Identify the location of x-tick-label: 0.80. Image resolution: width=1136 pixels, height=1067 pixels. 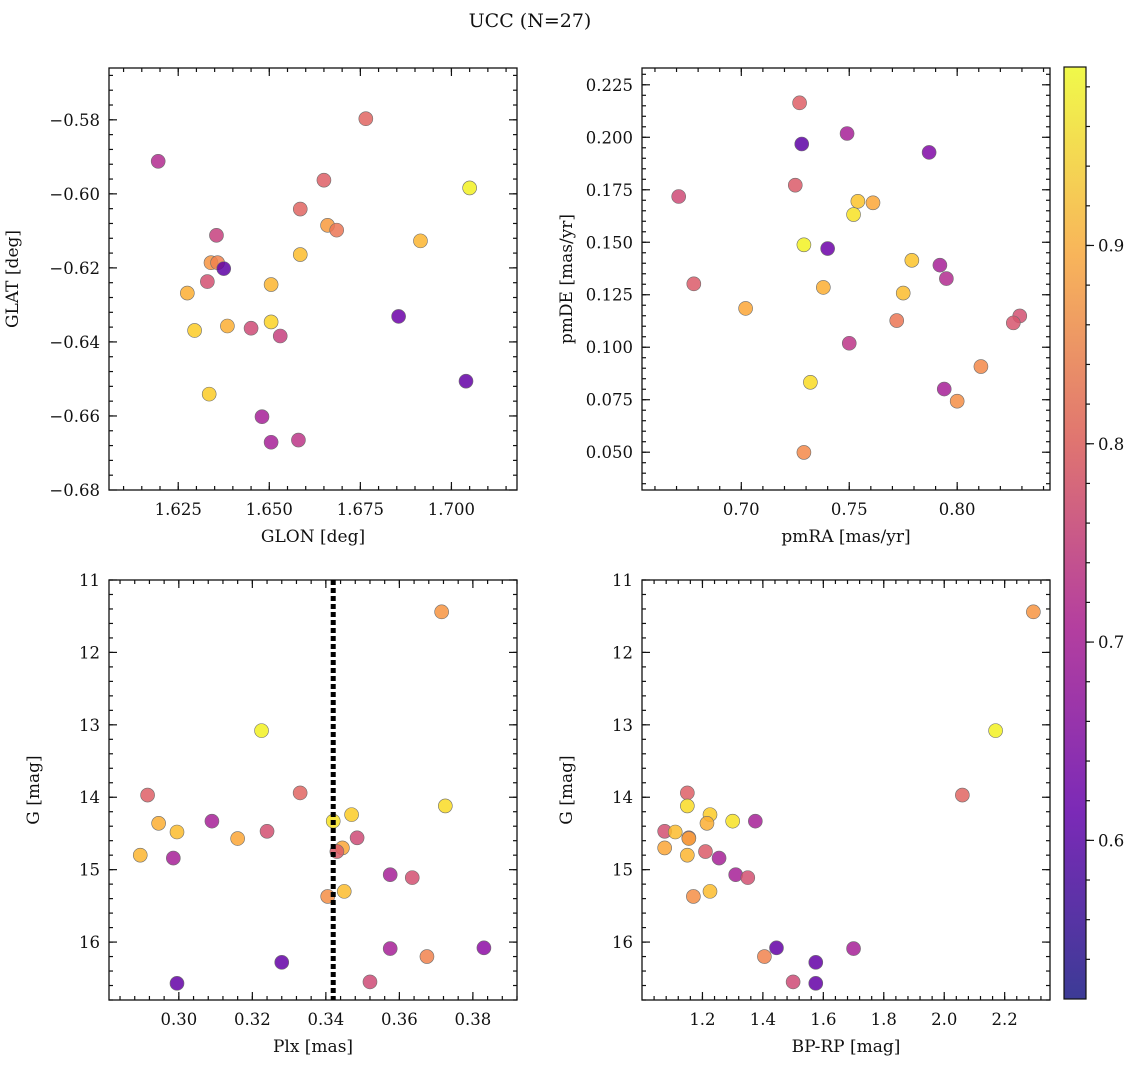
(957, 509).